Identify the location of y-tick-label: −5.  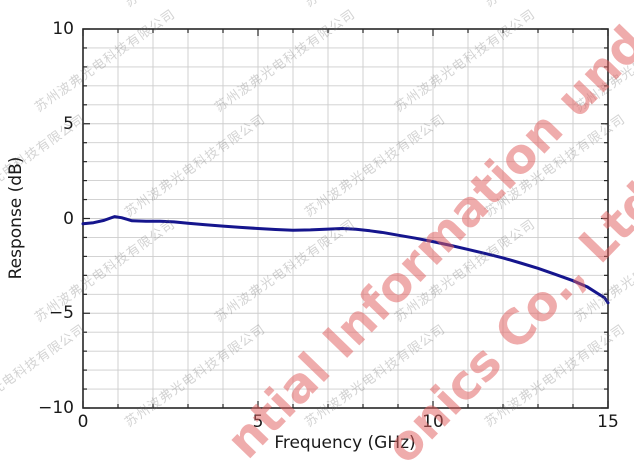
(61, 313).